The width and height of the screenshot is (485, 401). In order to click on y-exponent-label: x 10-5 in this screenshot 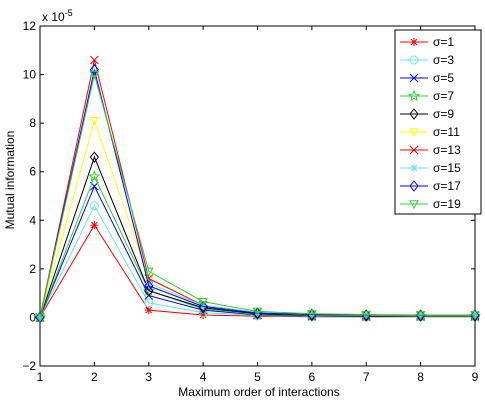, I will do `click(57, 16)`.